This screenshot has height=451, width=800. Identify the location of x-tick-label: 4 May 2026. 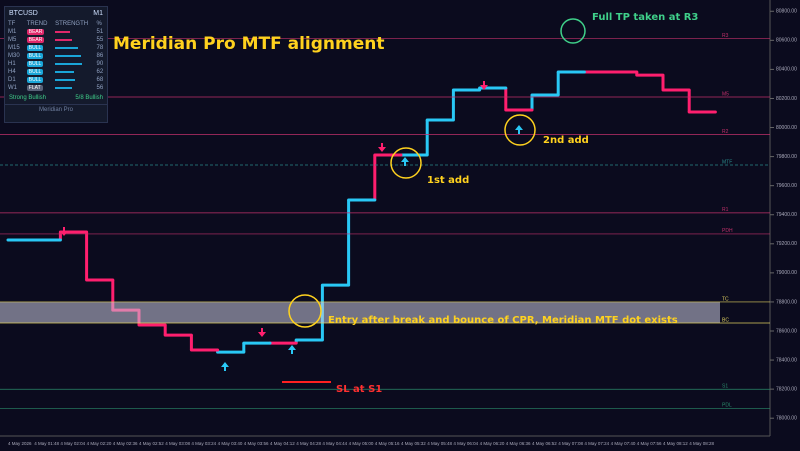
(20, 443).